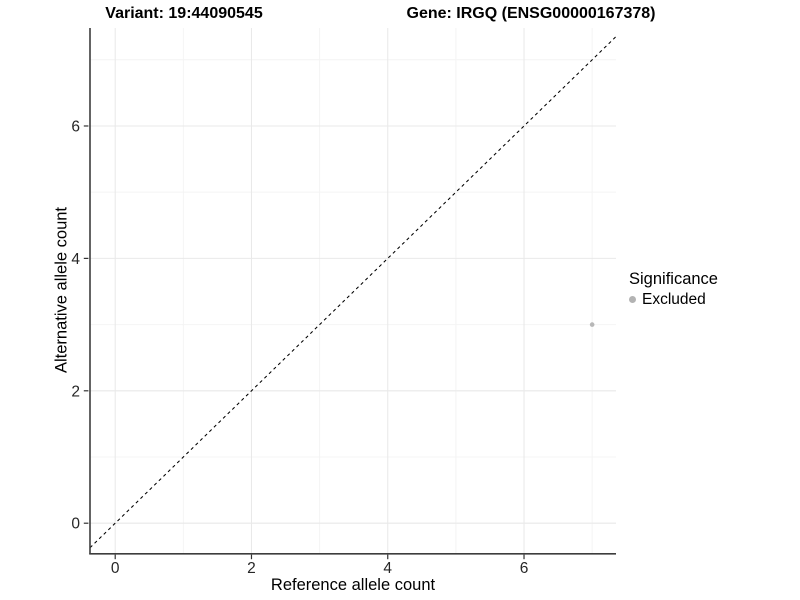 The height and width of the screenshot is (600, 800). Describe the element at coordinates (184, 13) in the screenshot. I see `plot-title-variant: Variant: 19:44090545` at that location.